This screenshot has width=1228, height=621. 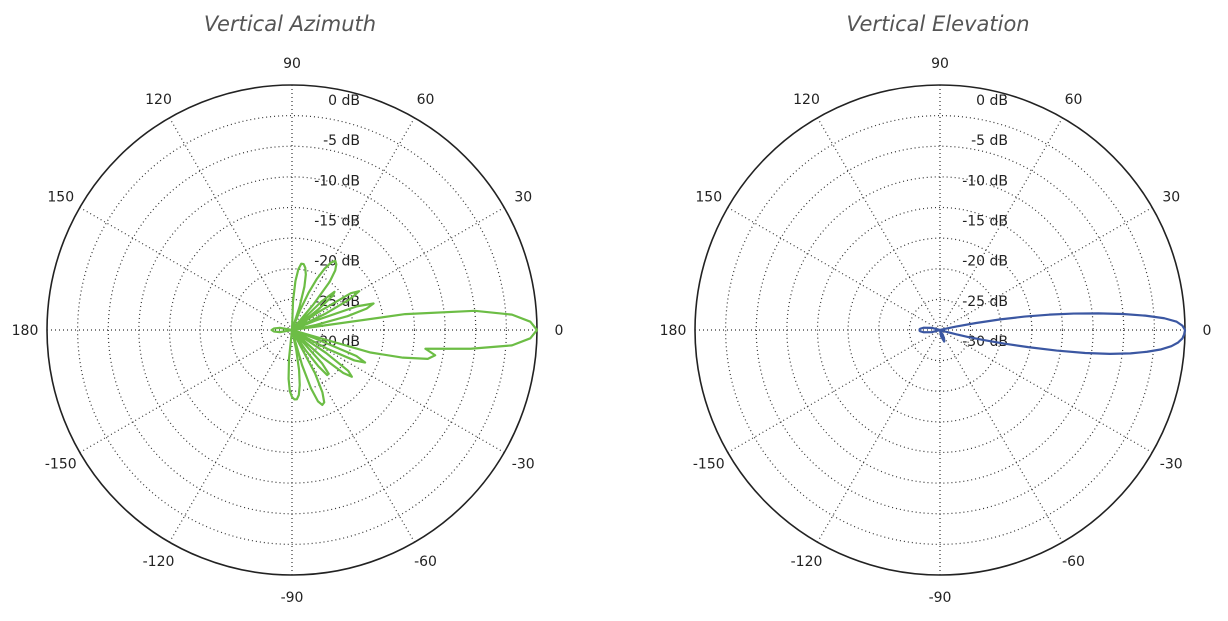 I want to click on chart-title: Vertical Azimuth, so click(x=290, y=24).